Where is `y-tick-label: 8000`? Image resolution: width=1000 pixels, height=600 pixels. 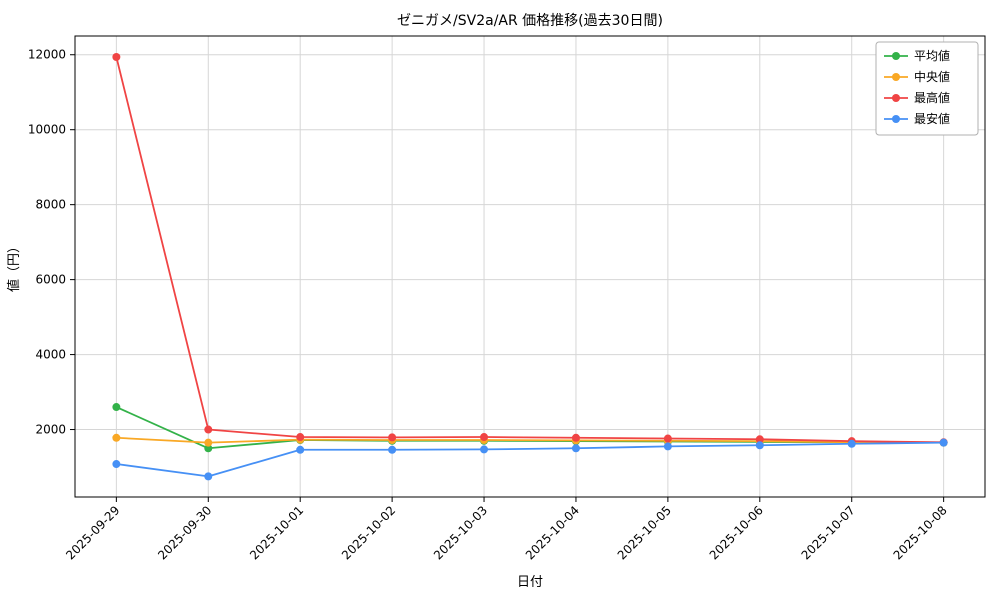 y-tick-label: 8000 is located at coordinates (50, 205).